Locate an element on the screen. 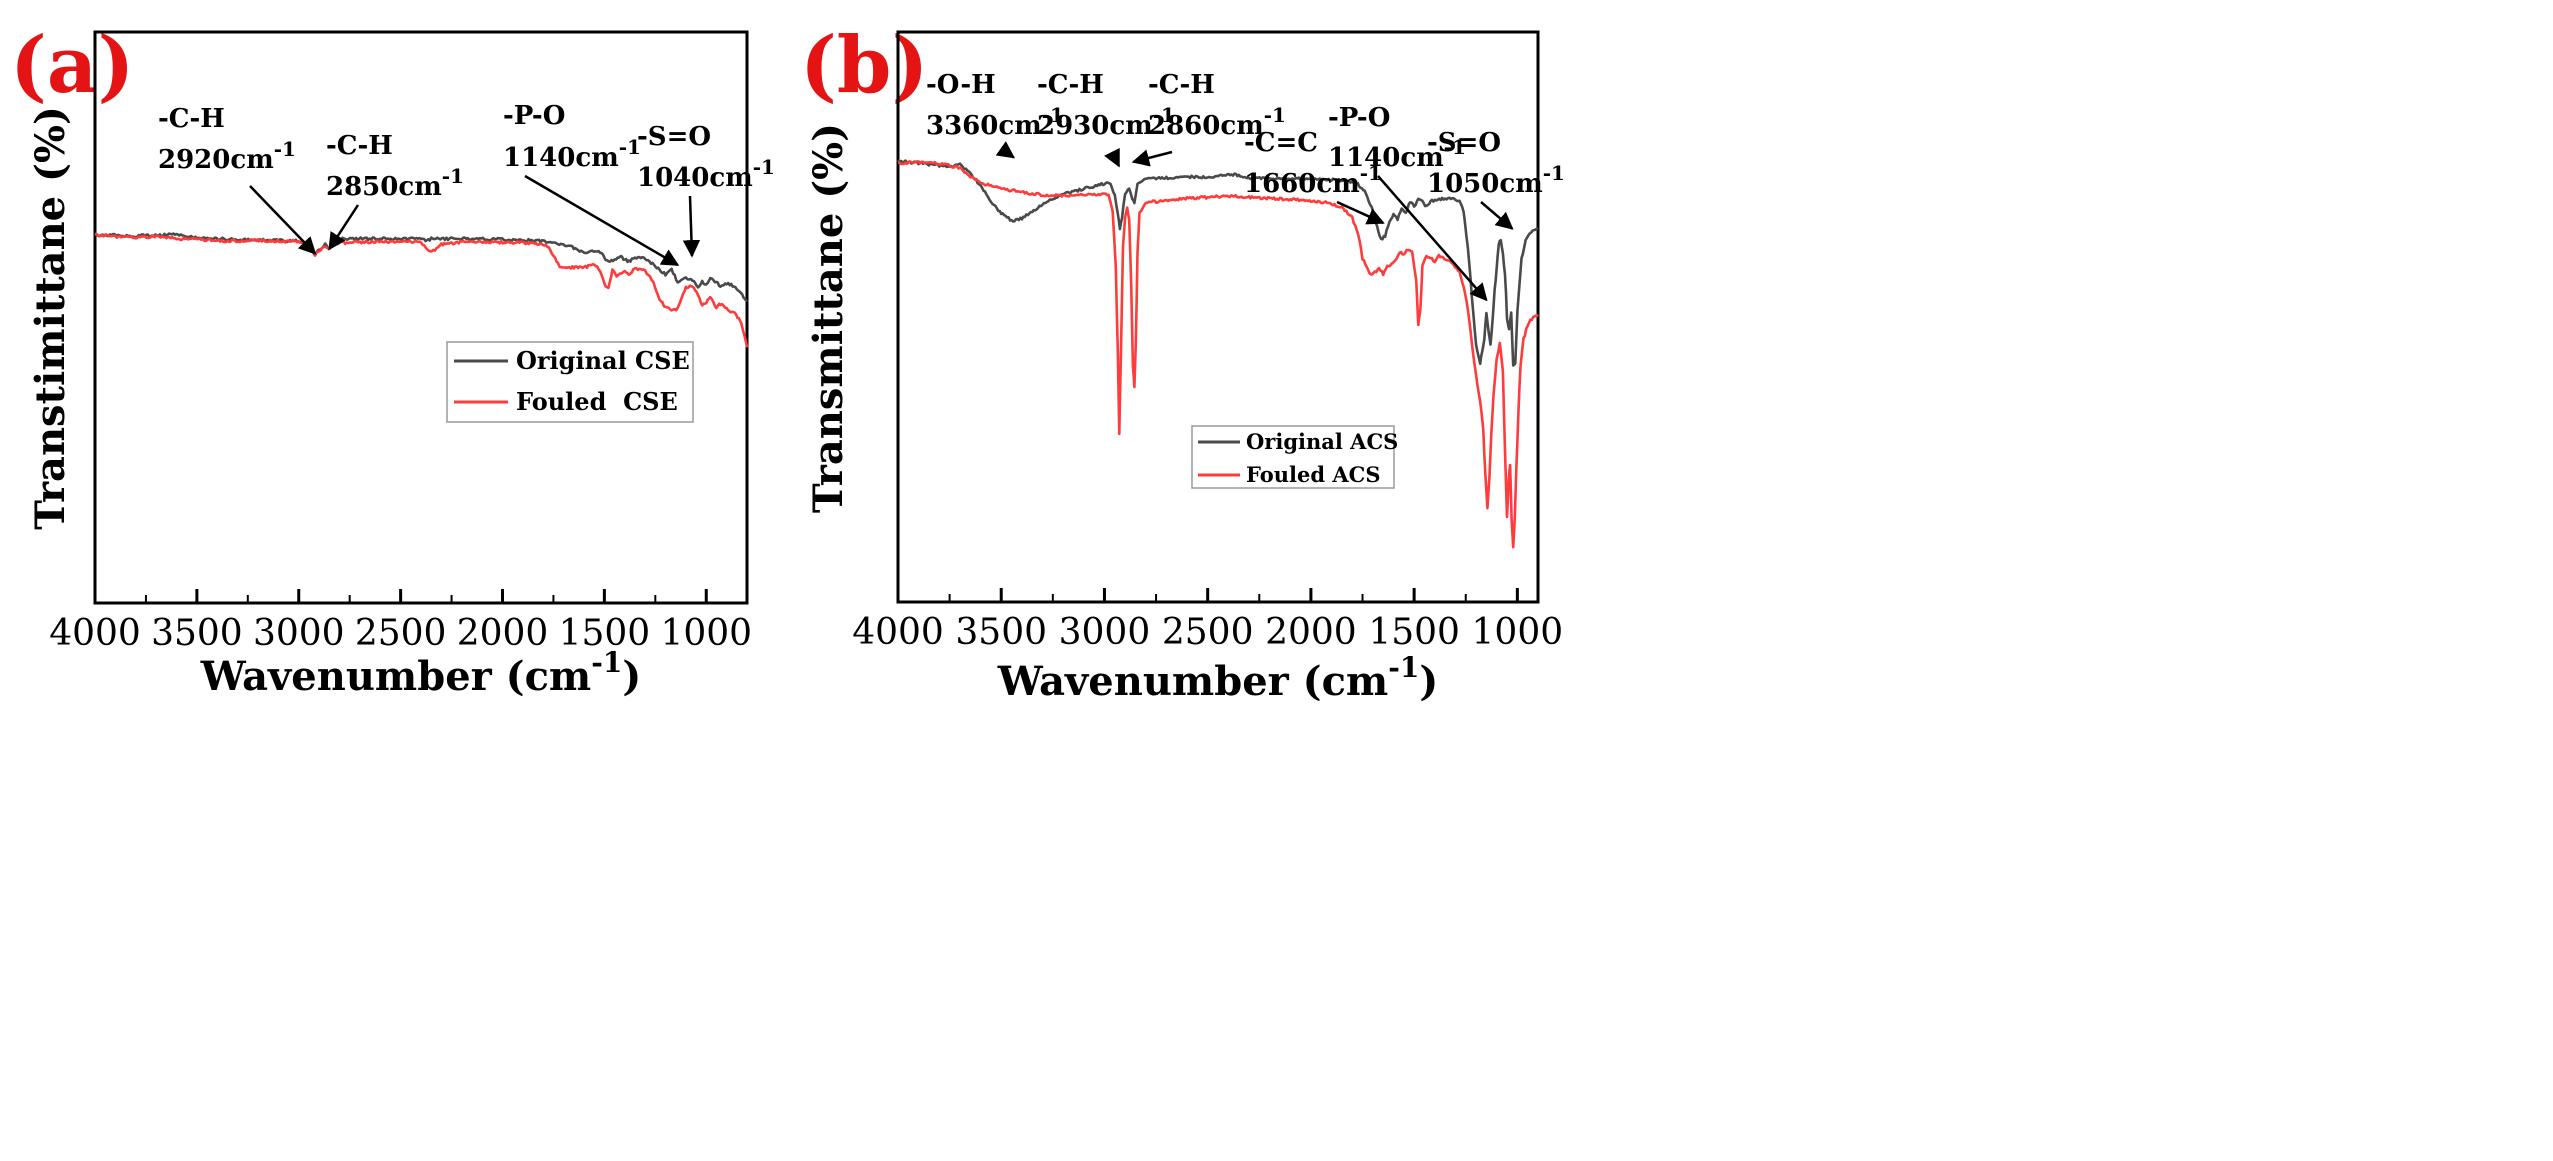  annotation-group-label: -C=C is located at coordinates (1281, 143).